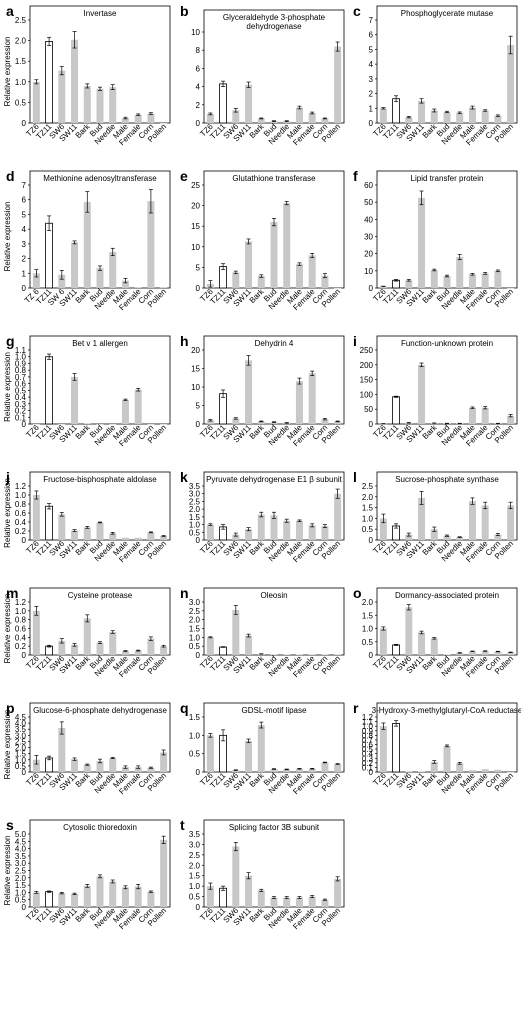  What do you see at coordinates (182, 825) in the screenshot?
I see `panel-letter: t` at bounding box center [182, 825].